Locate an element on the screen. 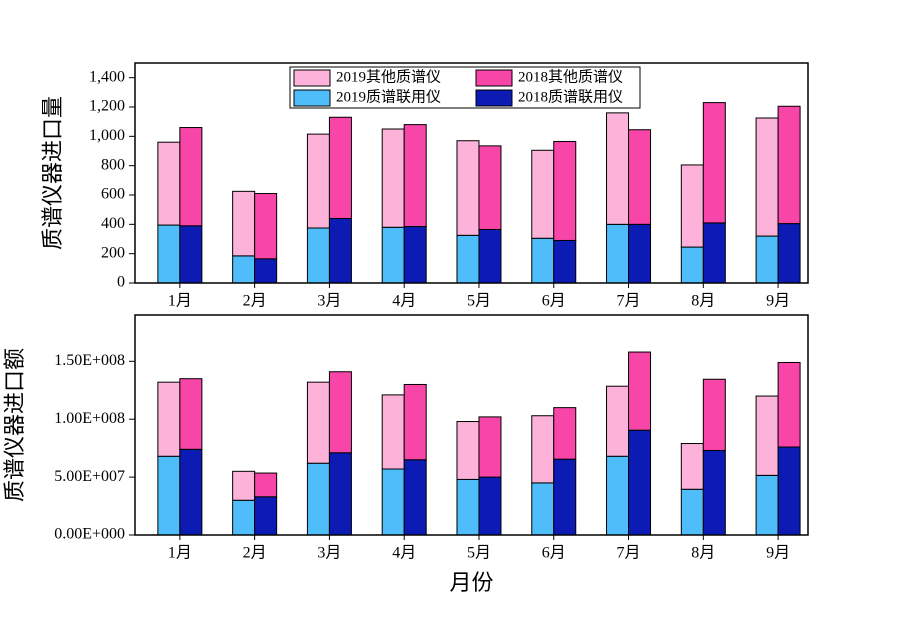 The image size is (900, 629). y-tick-label: 1.50E+008 is located at coordinates (89, 360).